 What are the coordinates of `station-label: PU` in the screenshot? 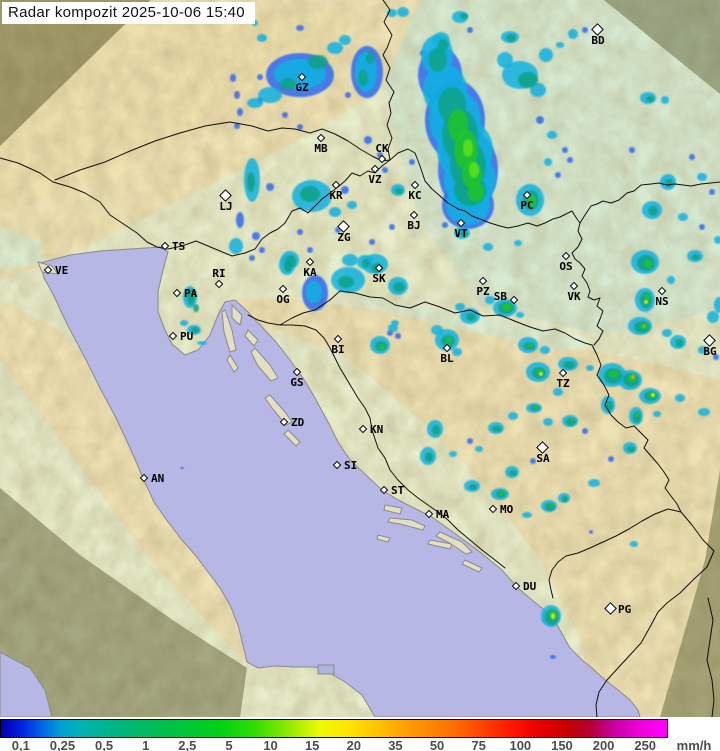 It's located at (187, 336).